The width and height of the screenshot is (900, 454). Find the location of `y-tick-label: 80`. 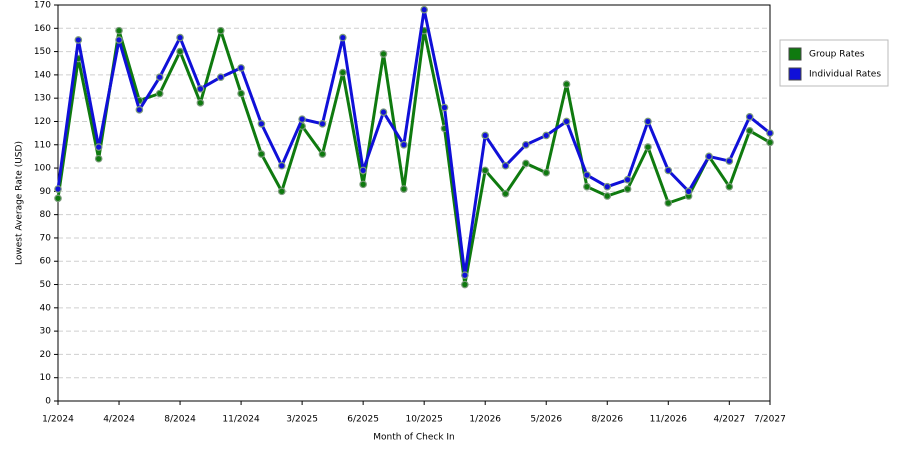

y-tick-label: 80 is located at coordinates (46, 215).